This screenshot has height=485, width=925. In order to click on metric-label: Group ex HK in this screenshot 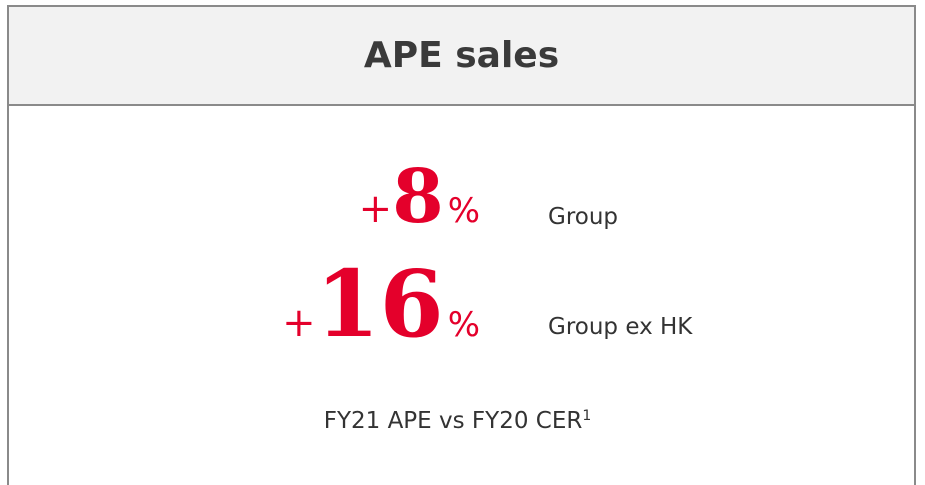, I will do `click(620, 327)`.